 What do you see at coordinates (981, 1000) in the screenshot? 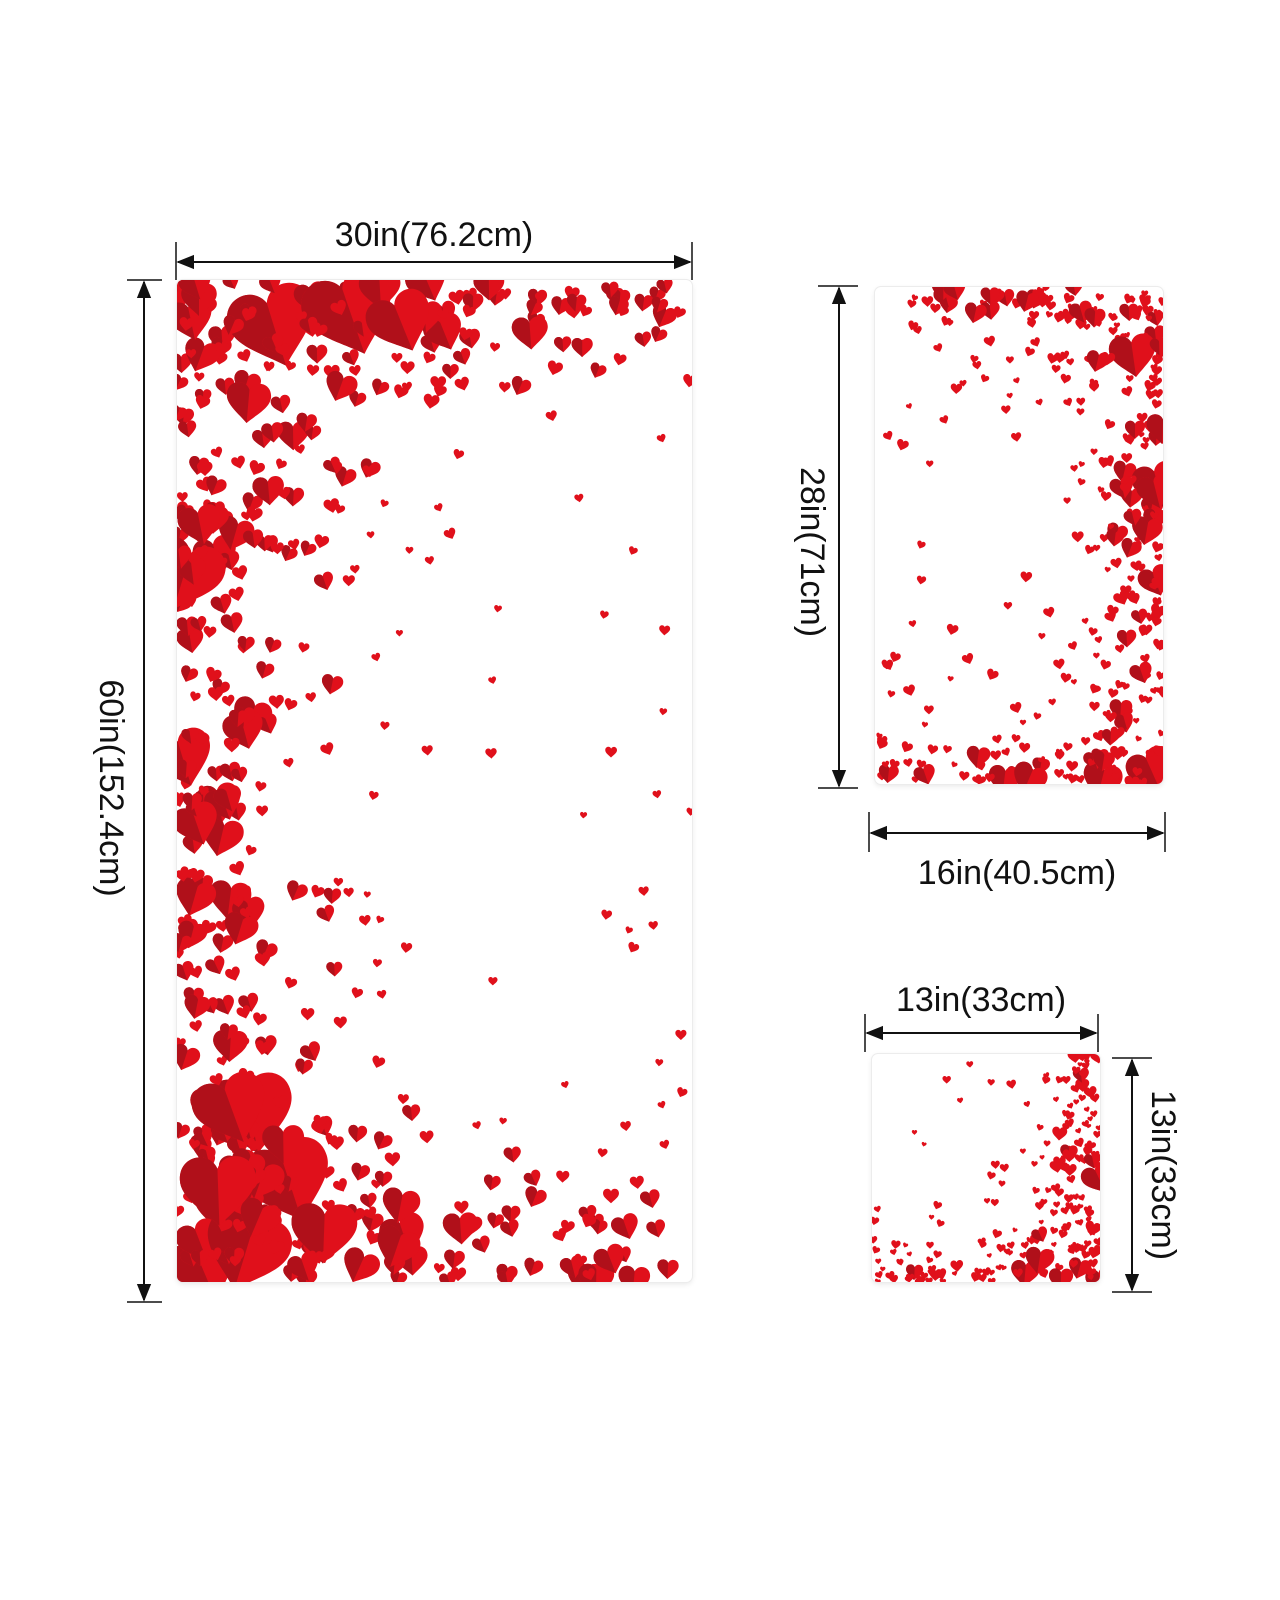
I see `wash-width-label: 13in(33cm)` at bounding box center [981, 1000].